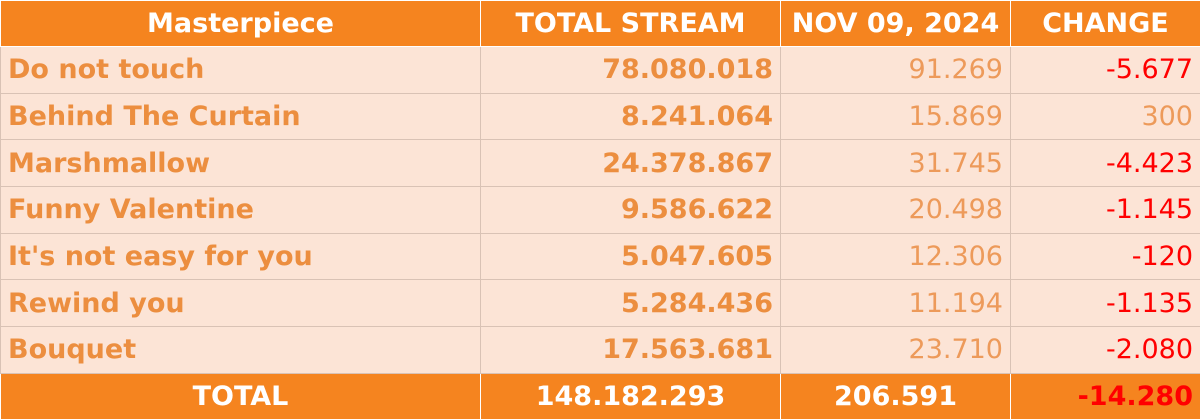 The image size is (1200, 420). I want to click on song-name: Funny Valentine, so click(241, 210).